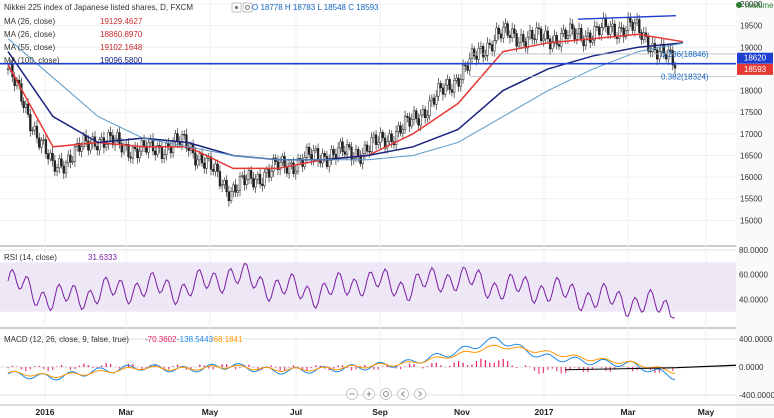 The image size is (774, 418). I want to click on x-tick-label: Nov, so click(462, 412).